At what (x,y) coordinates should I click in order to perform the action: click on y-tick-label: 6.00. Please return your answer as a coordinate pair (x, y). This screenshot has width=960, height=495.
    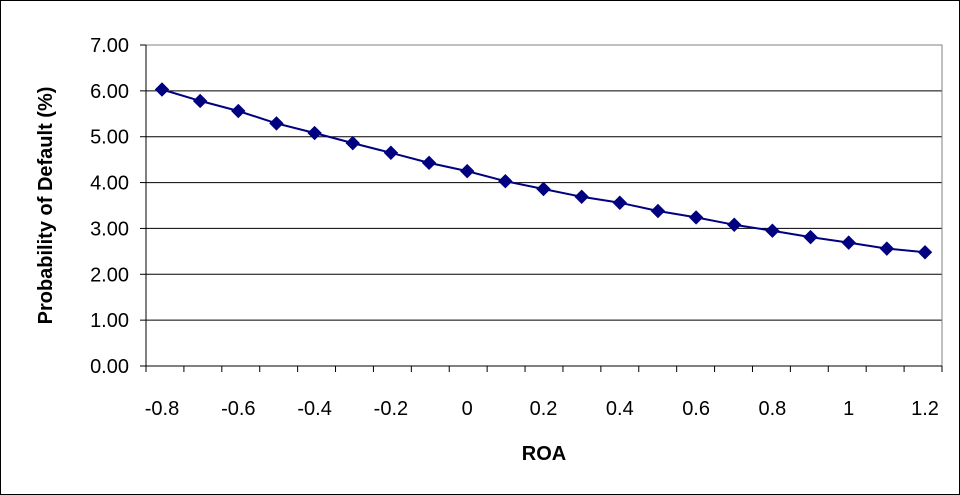
    Looking at the image, I should click on (109, 92).